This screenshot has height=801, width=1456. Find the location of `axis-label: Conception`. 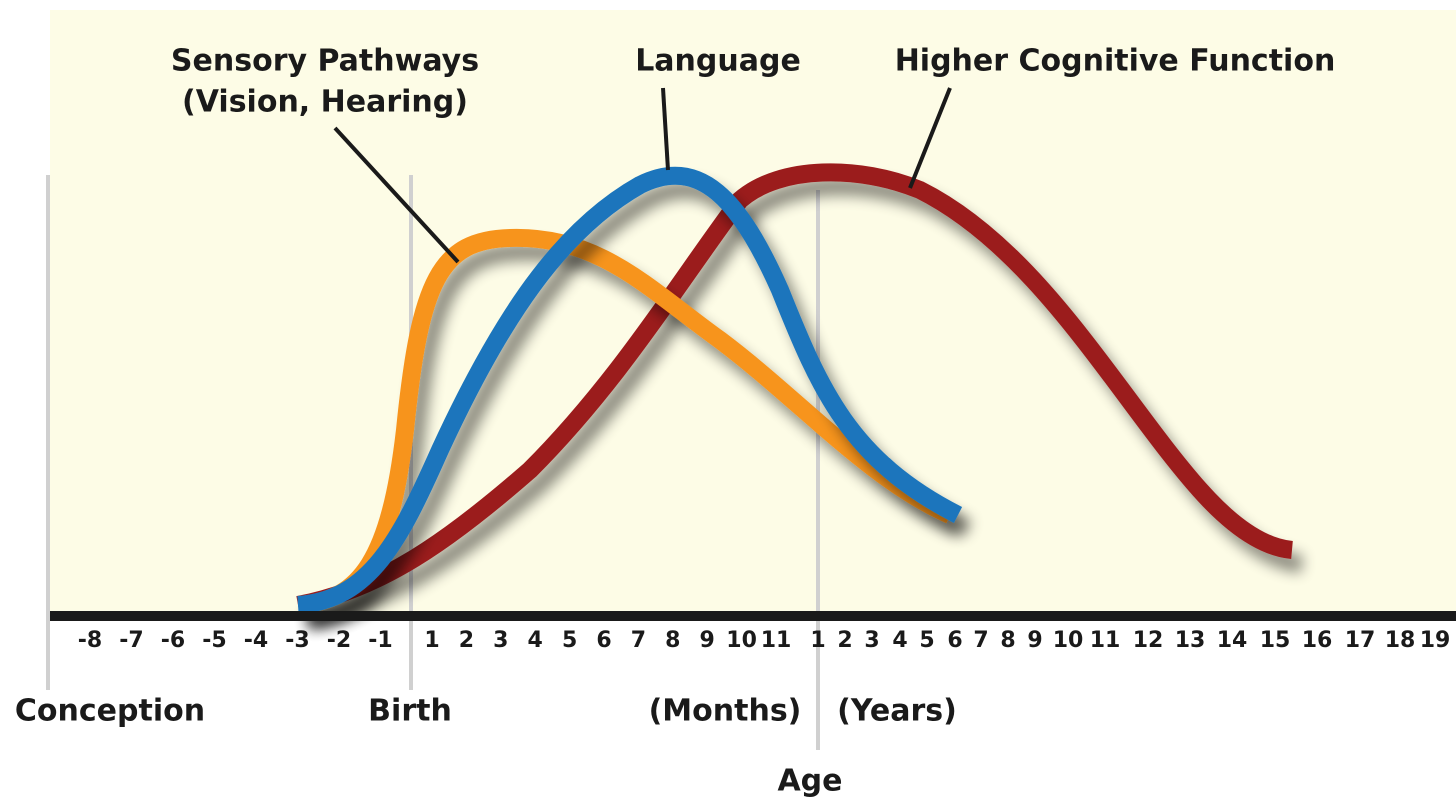

axis-label: Conception is located at coordinates (110, 711).